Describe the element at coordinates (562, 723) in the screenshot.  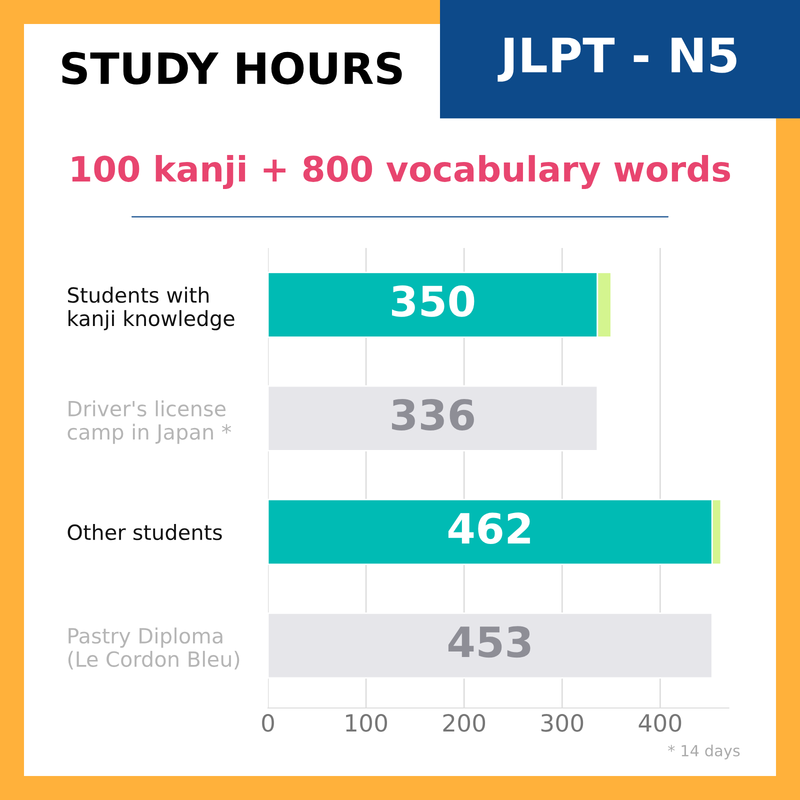
I see `x-tick-label: 300` at that location.